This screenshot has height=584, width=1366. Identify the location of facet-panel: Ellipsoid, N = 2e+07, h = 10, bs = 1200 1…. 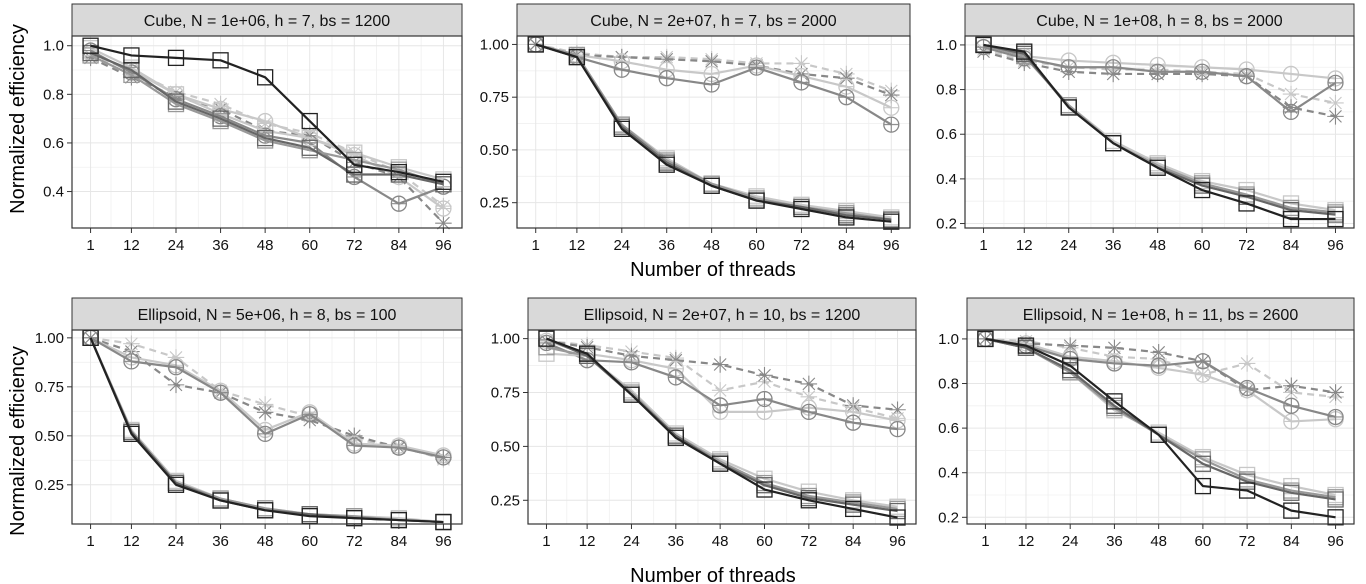
(704, 423).